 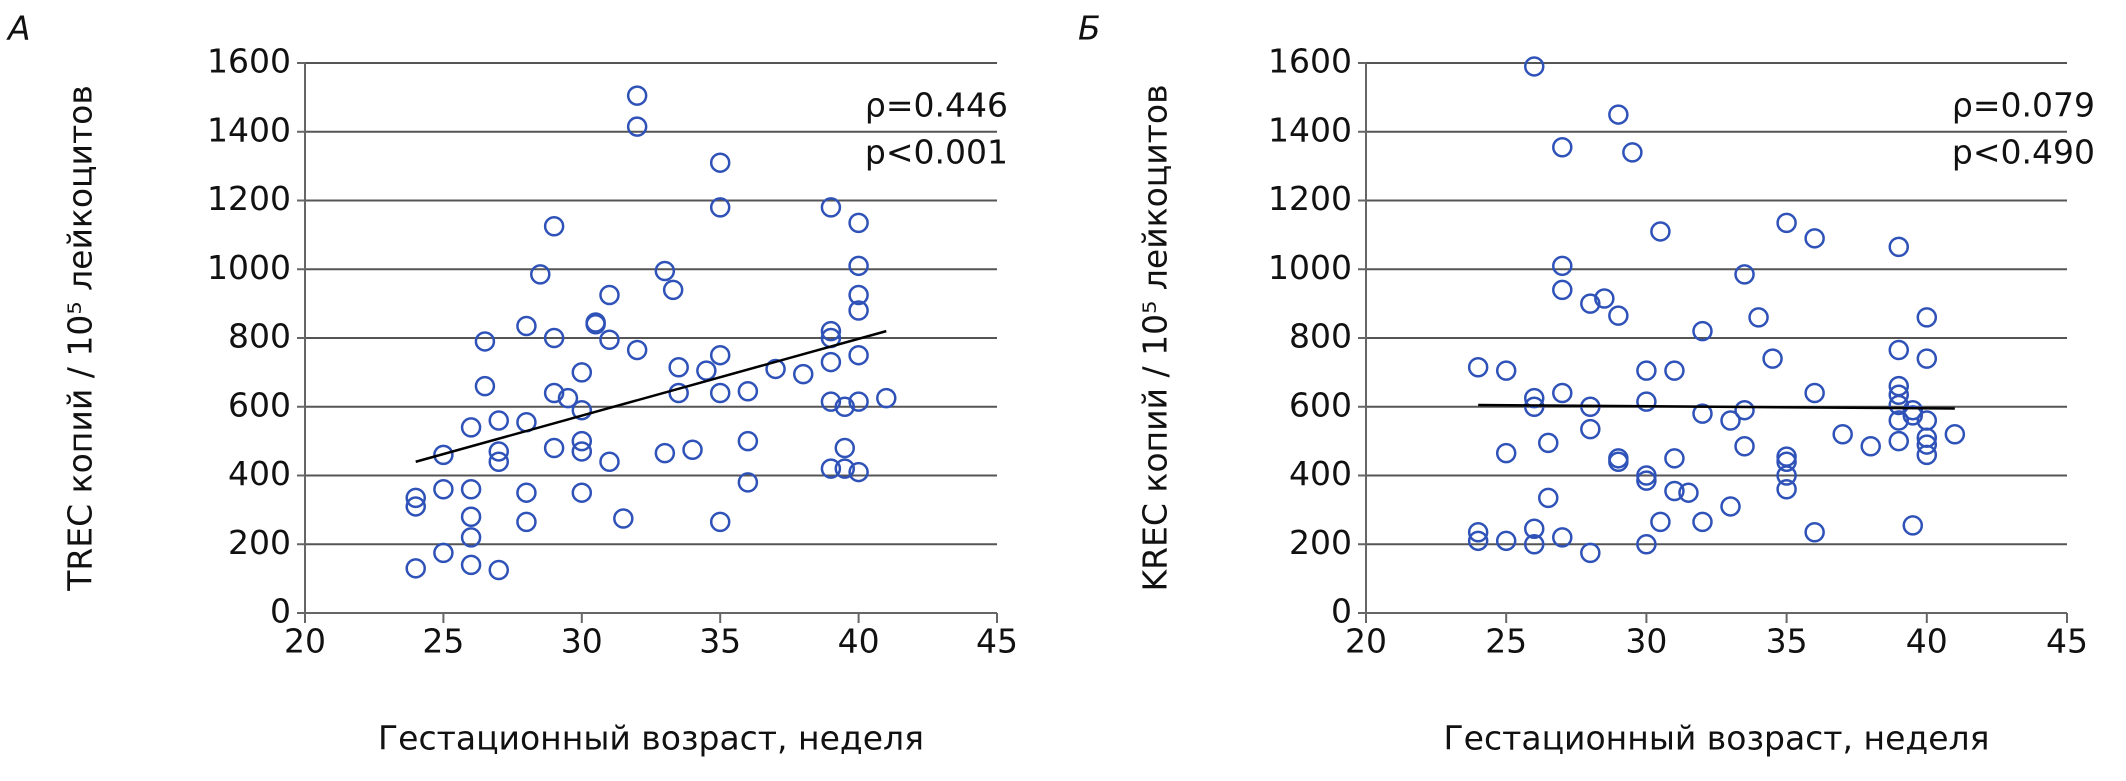 I want to click on annotation: p<0.490, so click(x=2023, y=152).